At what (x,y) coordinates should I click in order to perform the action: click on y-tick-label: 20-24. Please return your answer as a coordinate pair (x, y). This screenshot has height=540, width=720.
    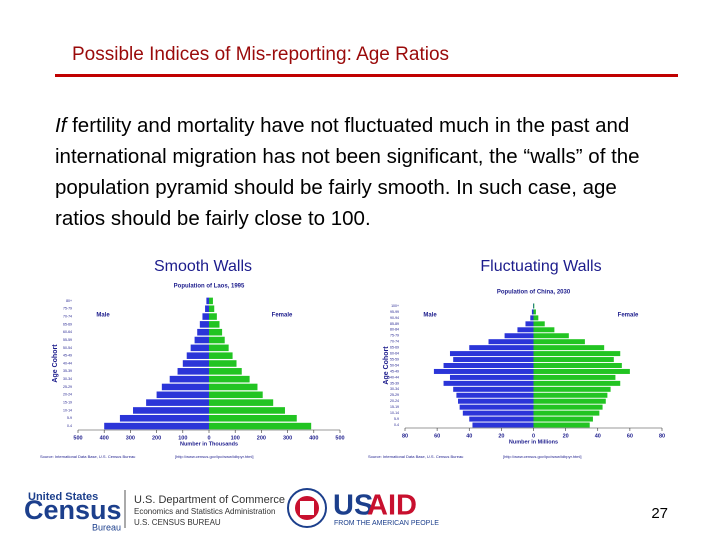
    Looking at the image, I should click on (394, 401).